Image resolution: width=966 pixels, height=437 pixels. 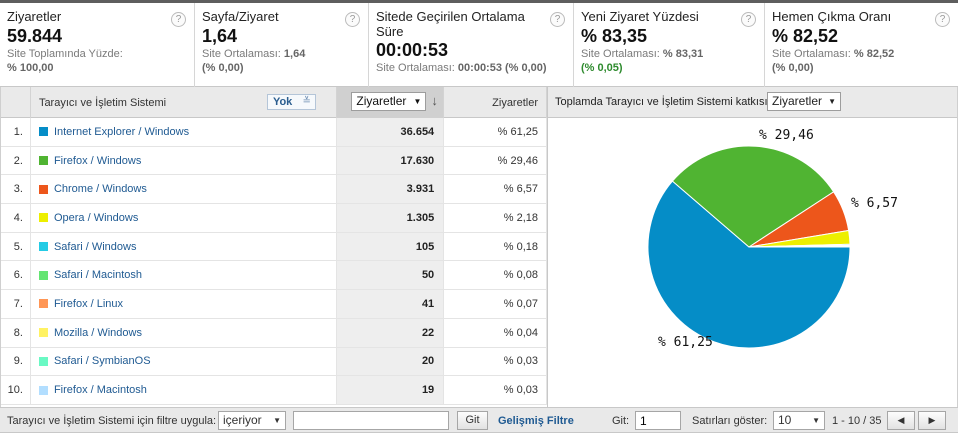 What do you see at coordinates (786, 135) in the screenshot?
I see `pie-label-firefox: % 29,46` at bounding box center [786, 135].